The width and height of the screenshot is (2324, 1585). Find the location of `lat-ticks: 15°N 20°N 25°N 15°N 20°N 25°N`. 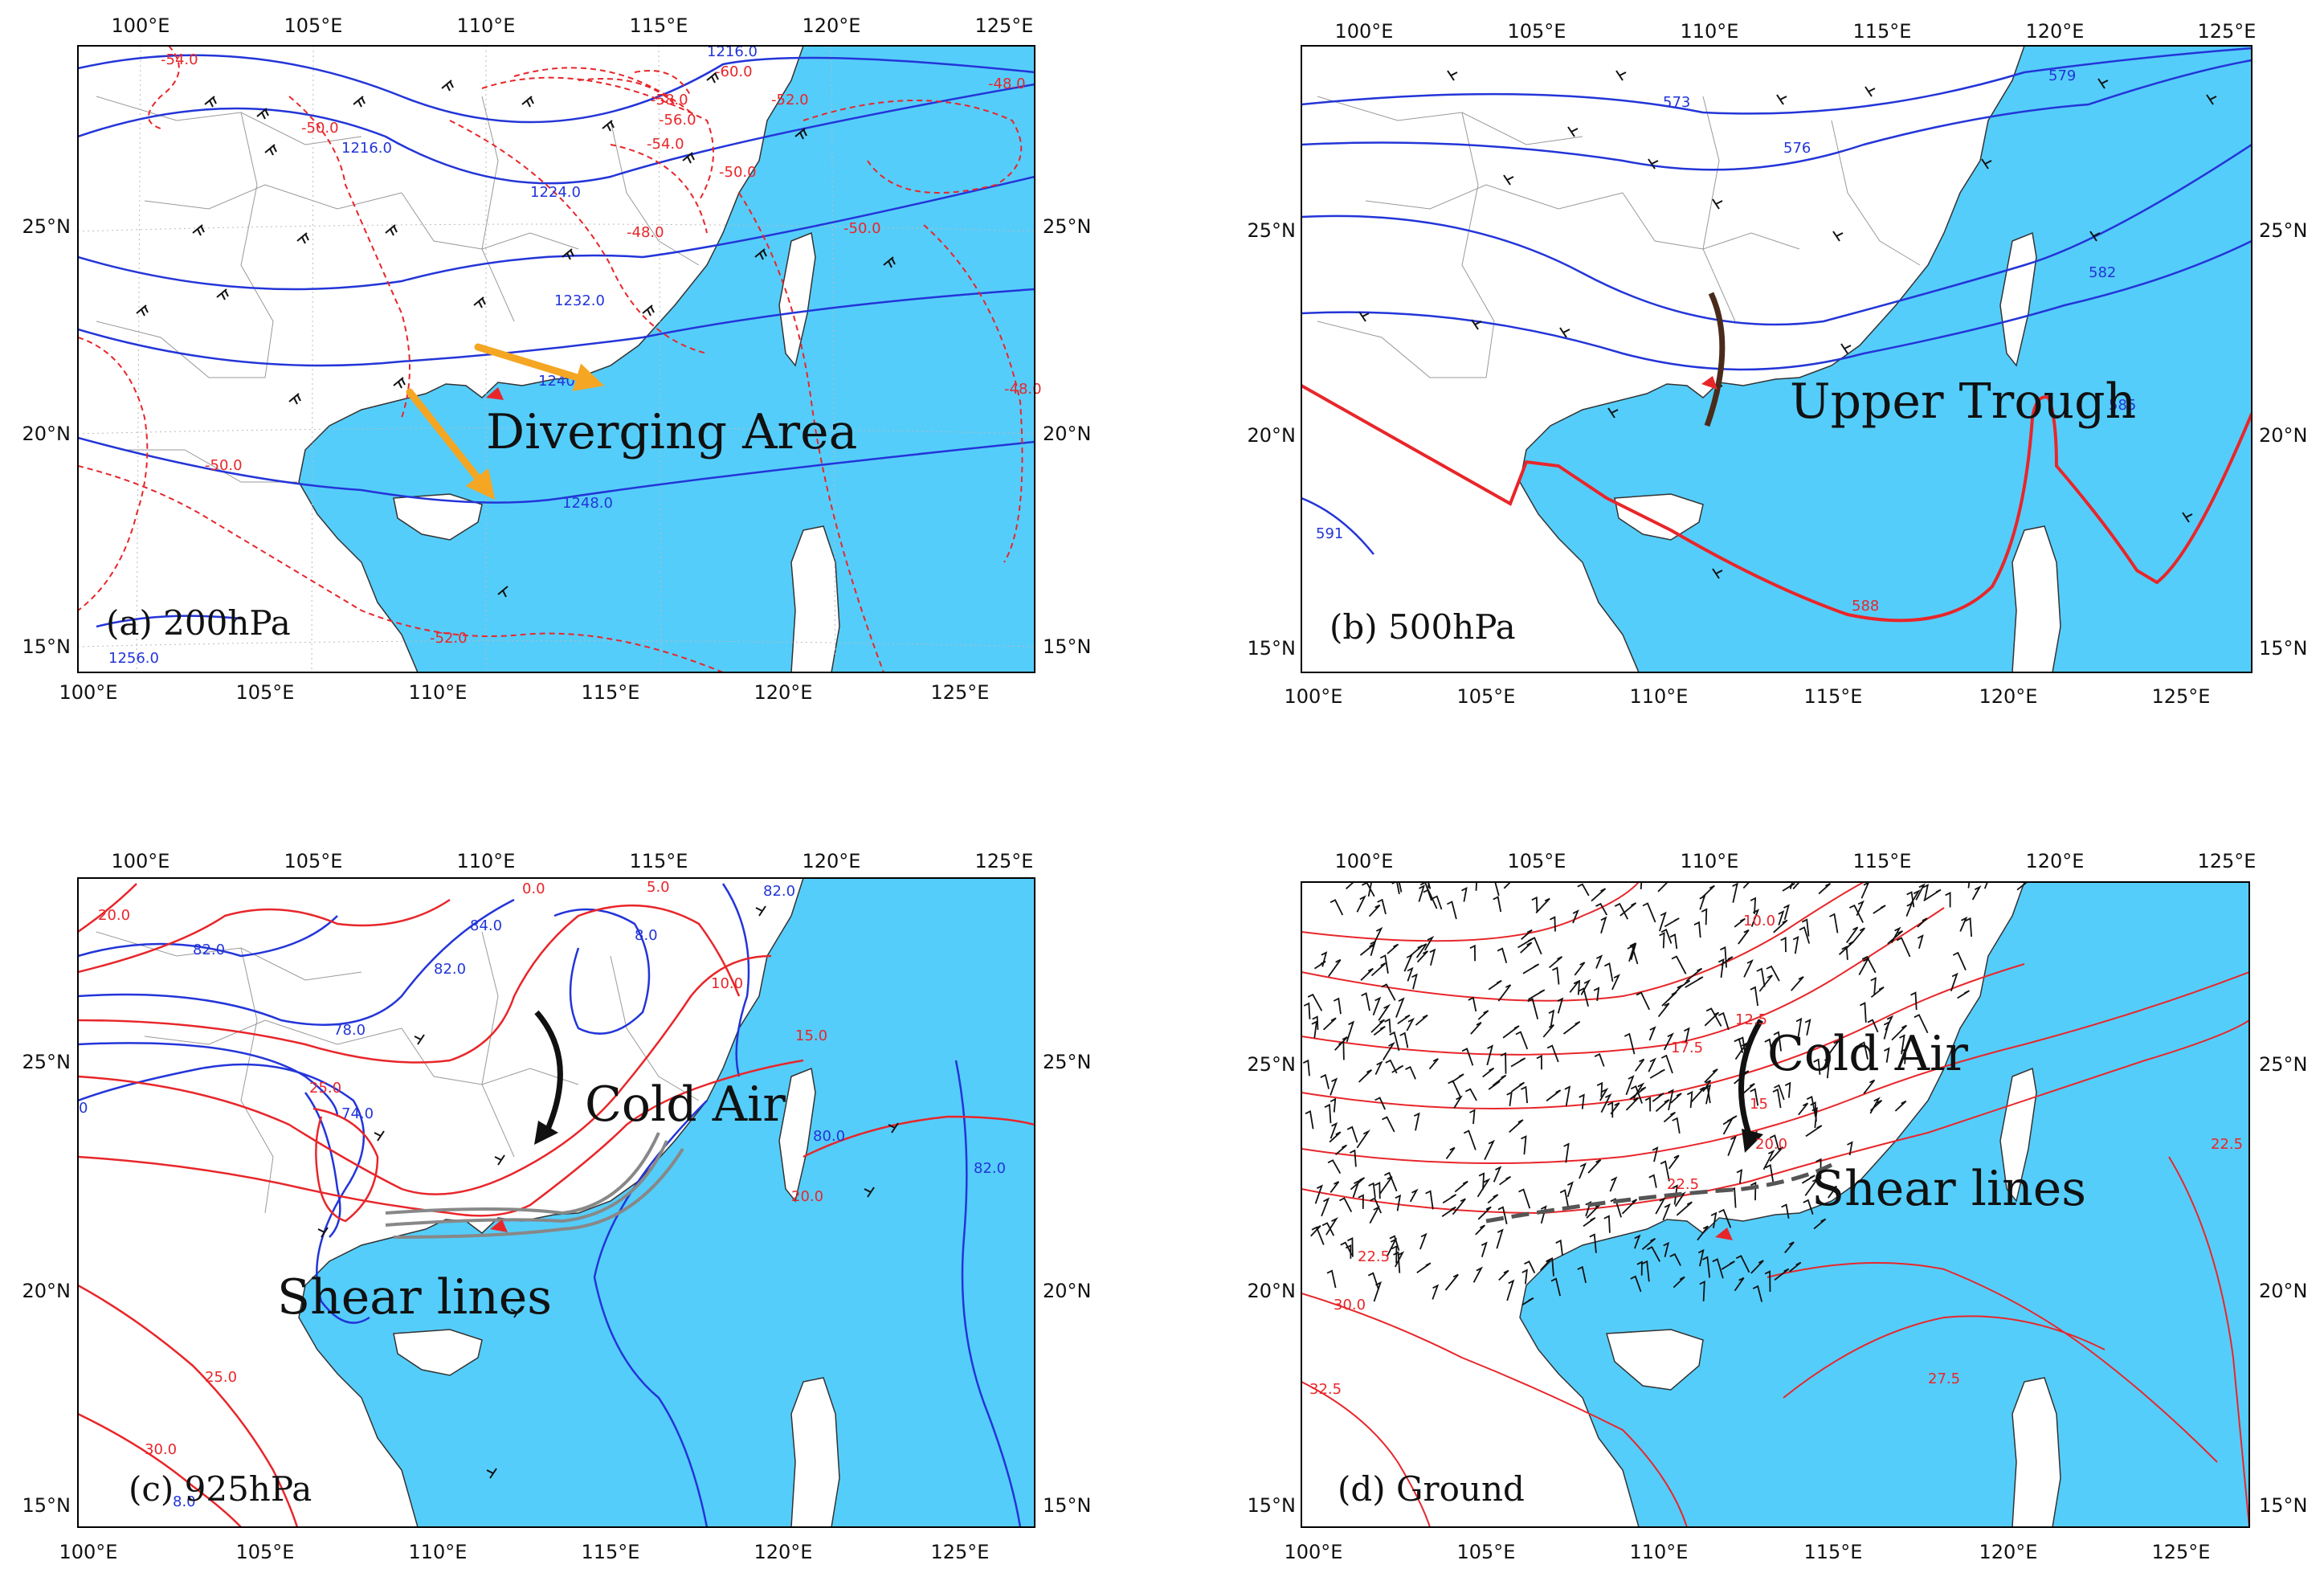

lat-ticks: 15°N 20°N 25°N 15°N 20°N 25°N is located at coordinates (557, 436).